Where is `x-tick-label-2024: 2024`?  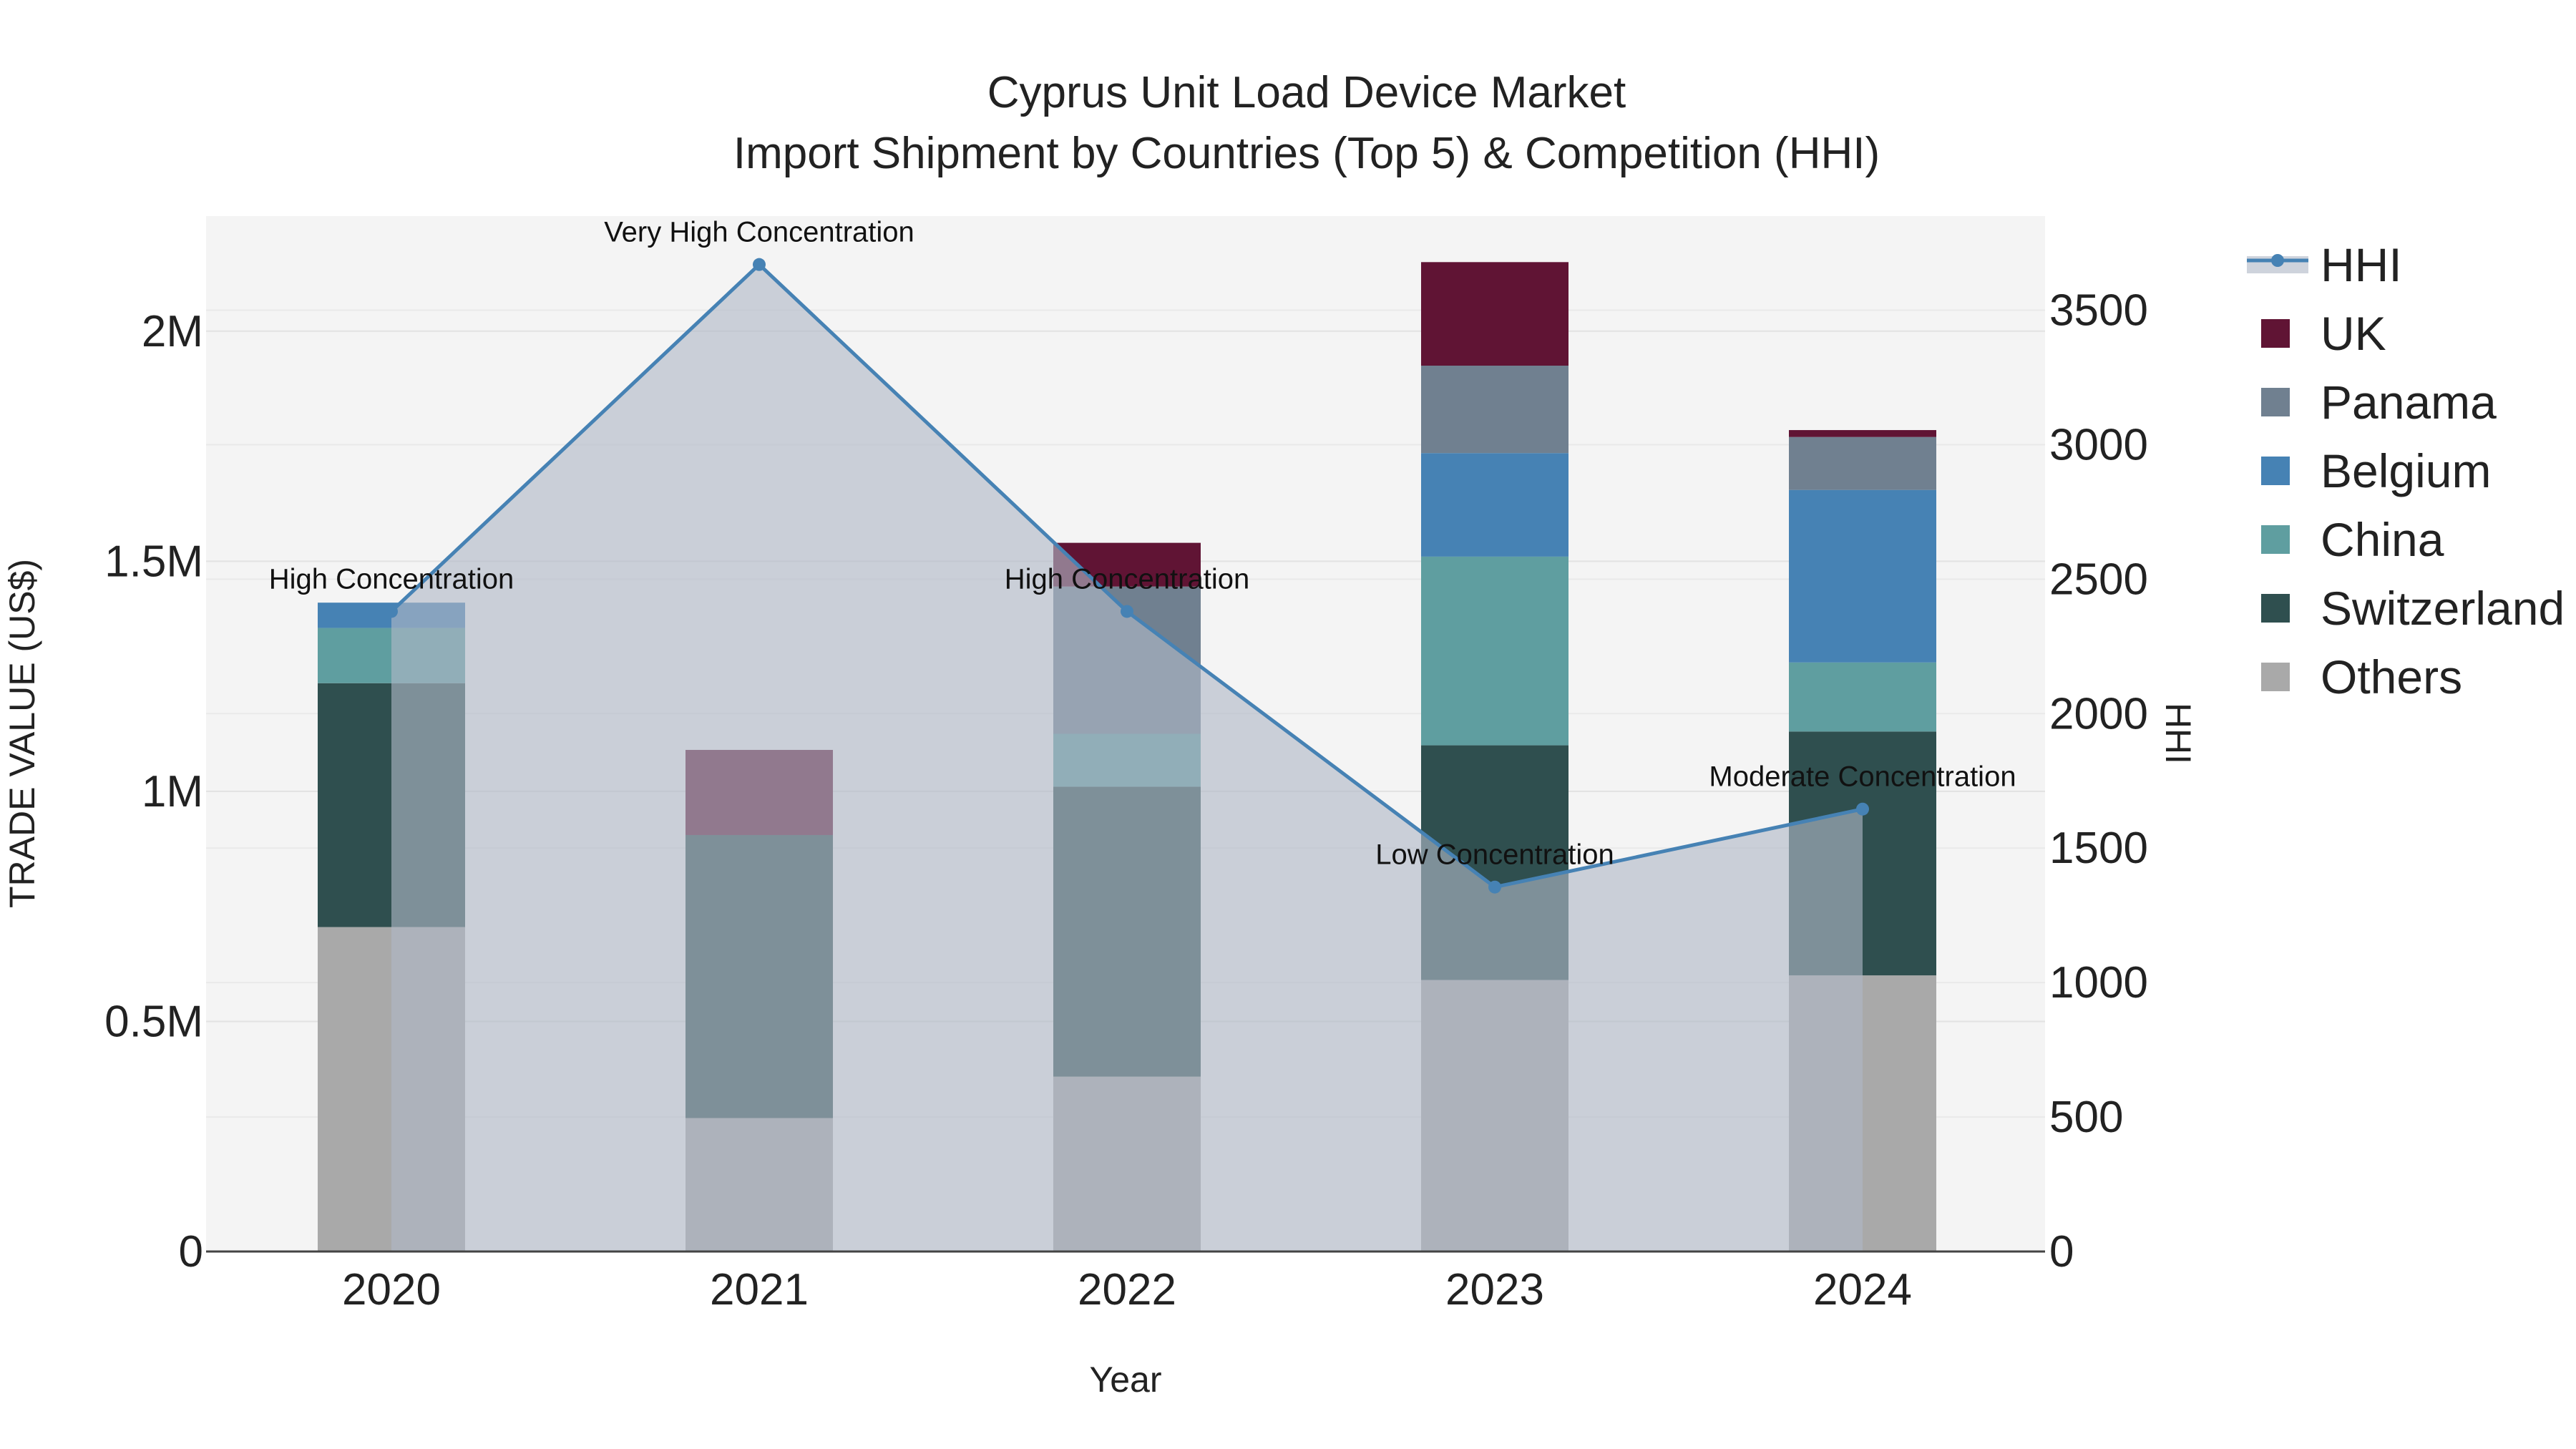 x-tick-label-2024: 2024 is located at coordinates (1862, 1289).